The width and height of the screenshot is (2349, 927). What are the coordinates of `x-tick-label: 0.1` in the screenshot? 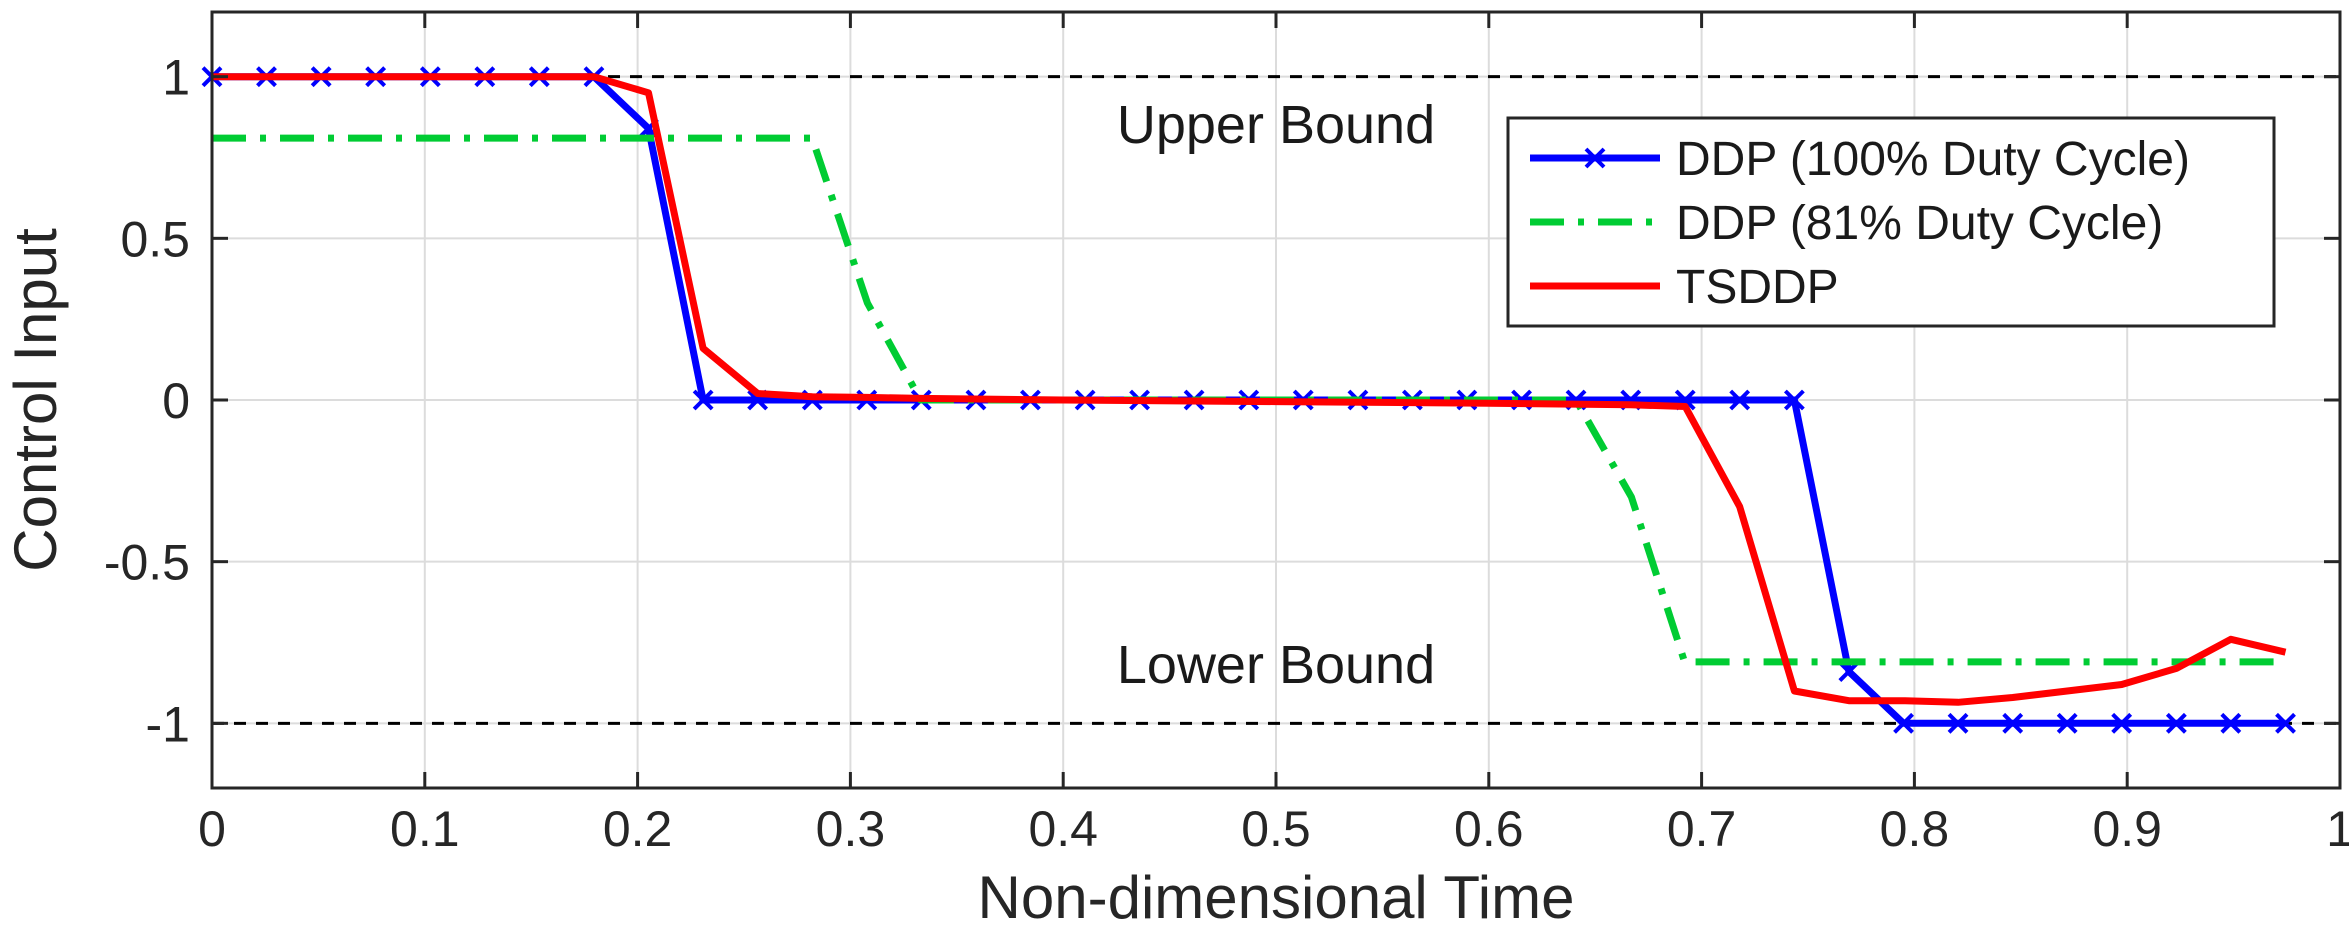 It's located at (425, 829).